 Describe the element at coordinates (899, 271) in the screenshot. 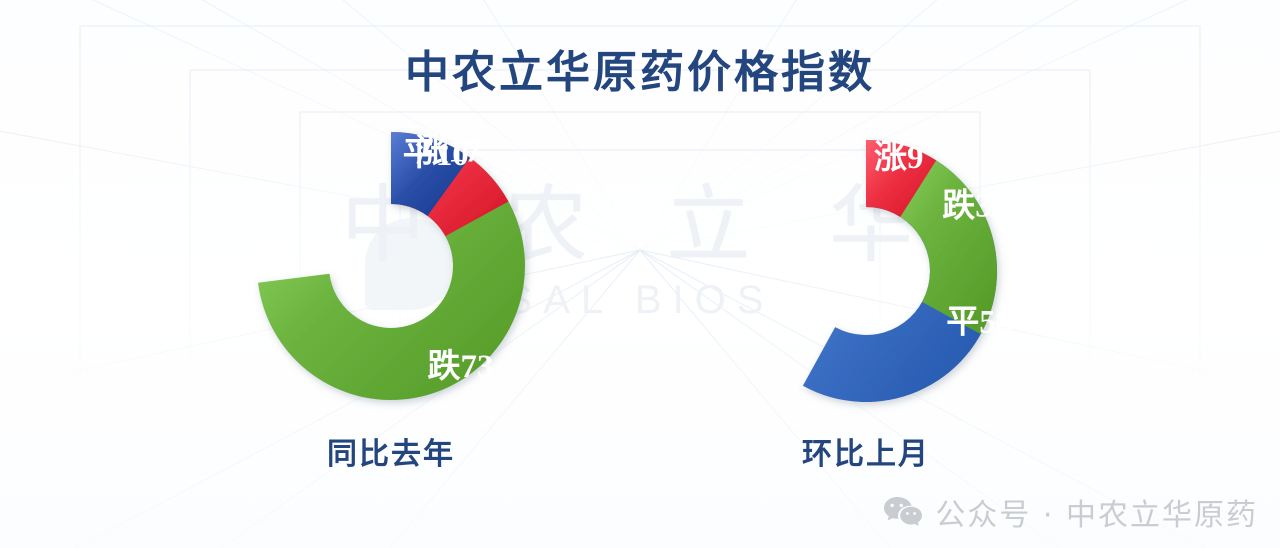

I see `donut-ring` at that location.